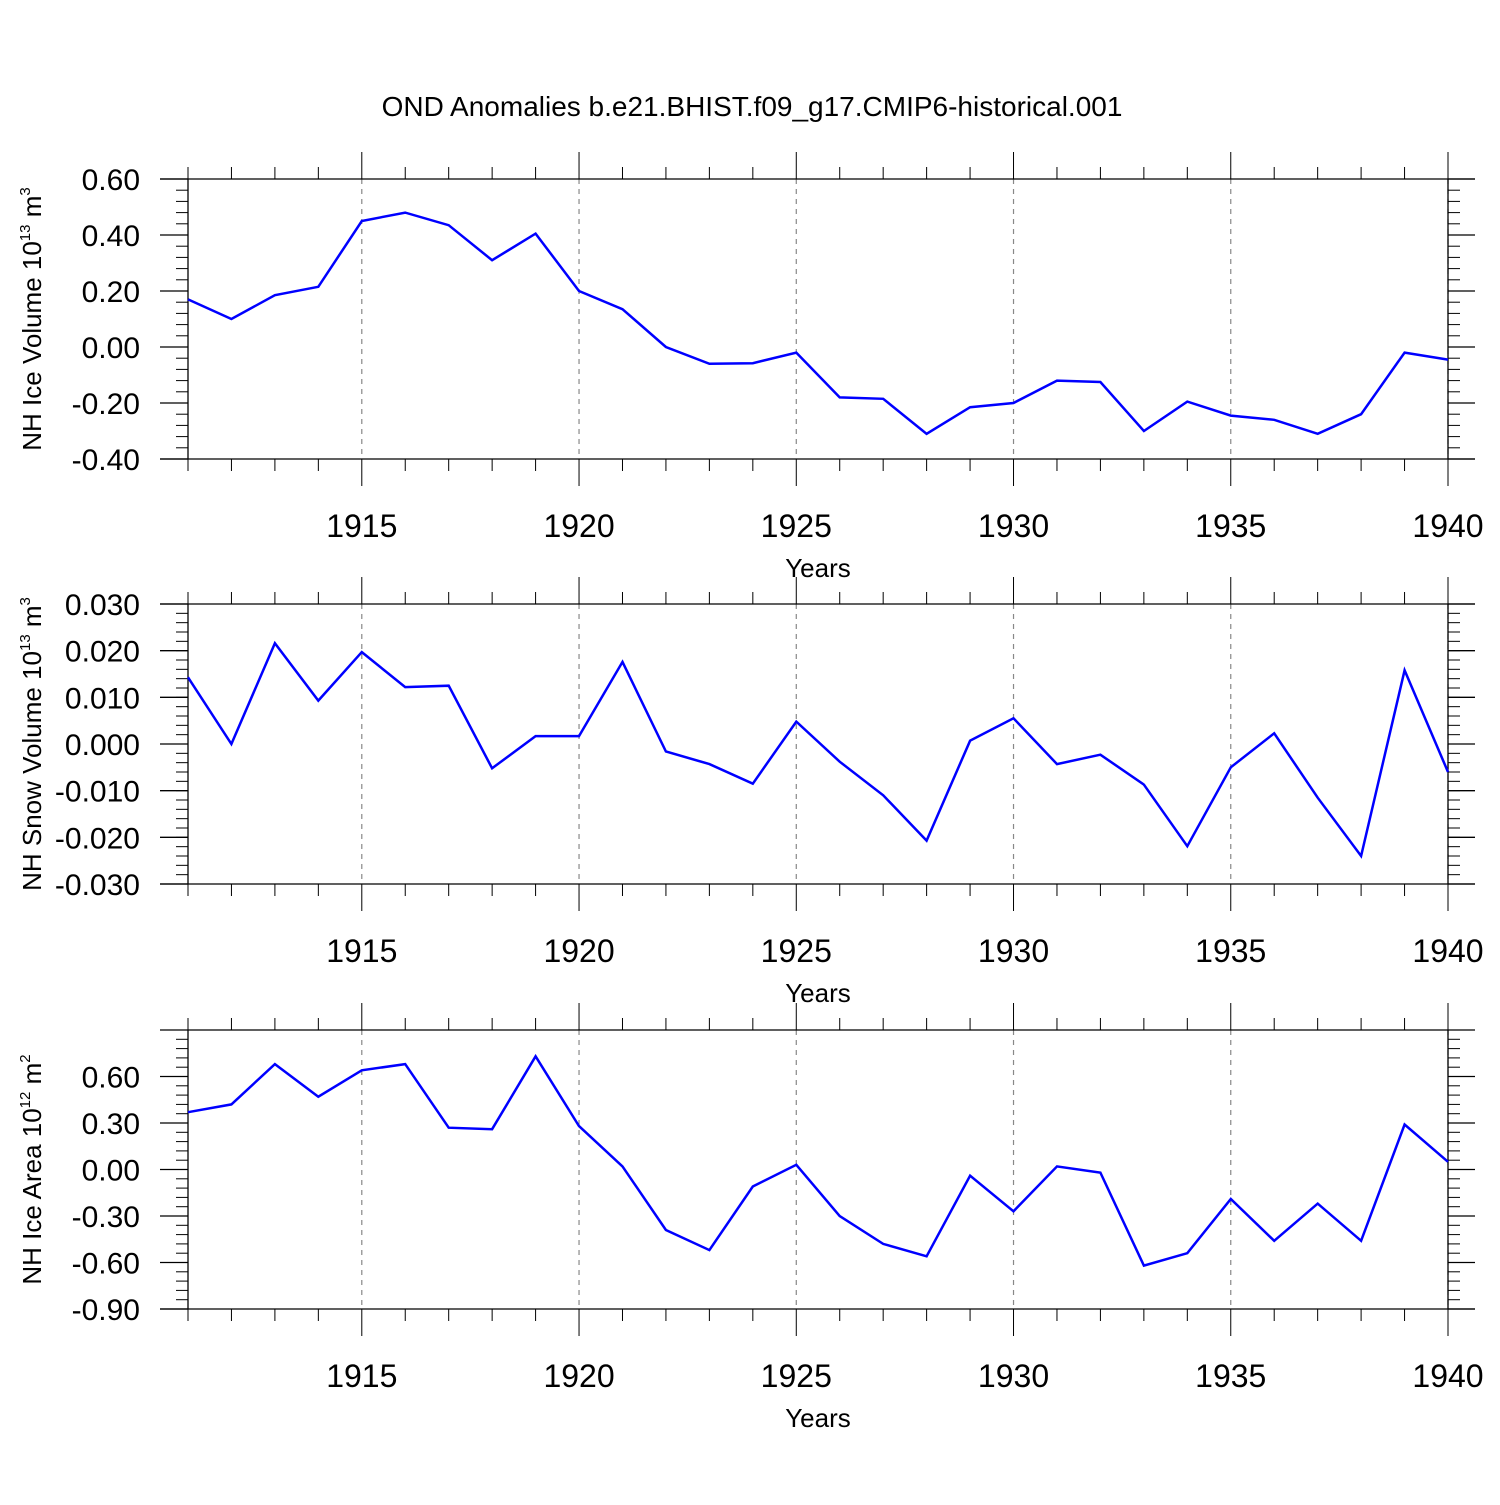  What do you see at coordinates (32, 1169) in the screenshot?
I see `y-axis-label: NH Ice Area 1012 m2` at bounding box center [32, 1169].